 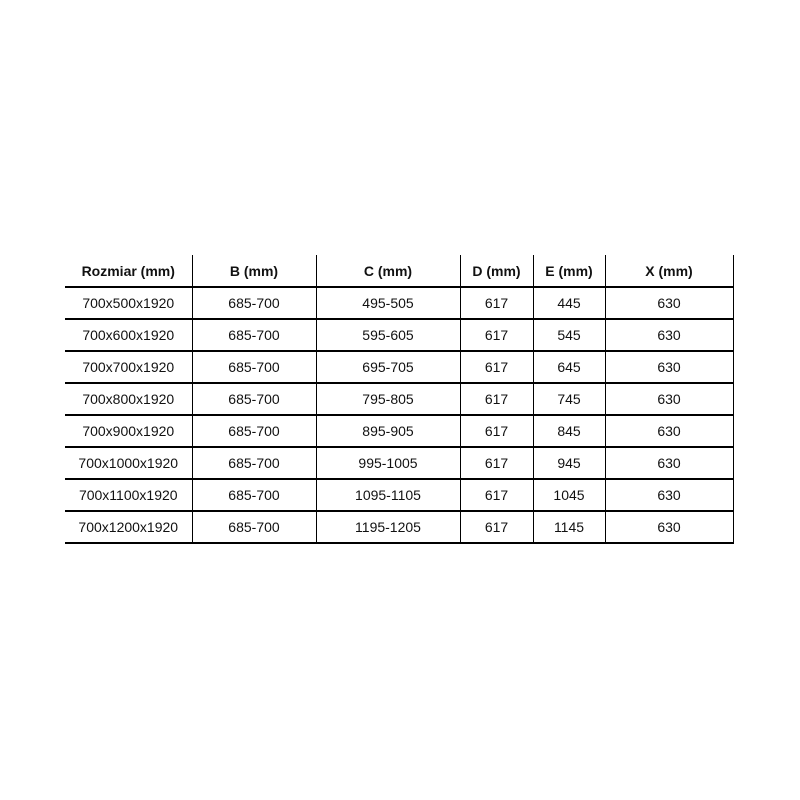 What do you see at coordinates (388, 463) in the screenshot?
I see `cell-c: 995-1005` at bounding box center [388, 463].